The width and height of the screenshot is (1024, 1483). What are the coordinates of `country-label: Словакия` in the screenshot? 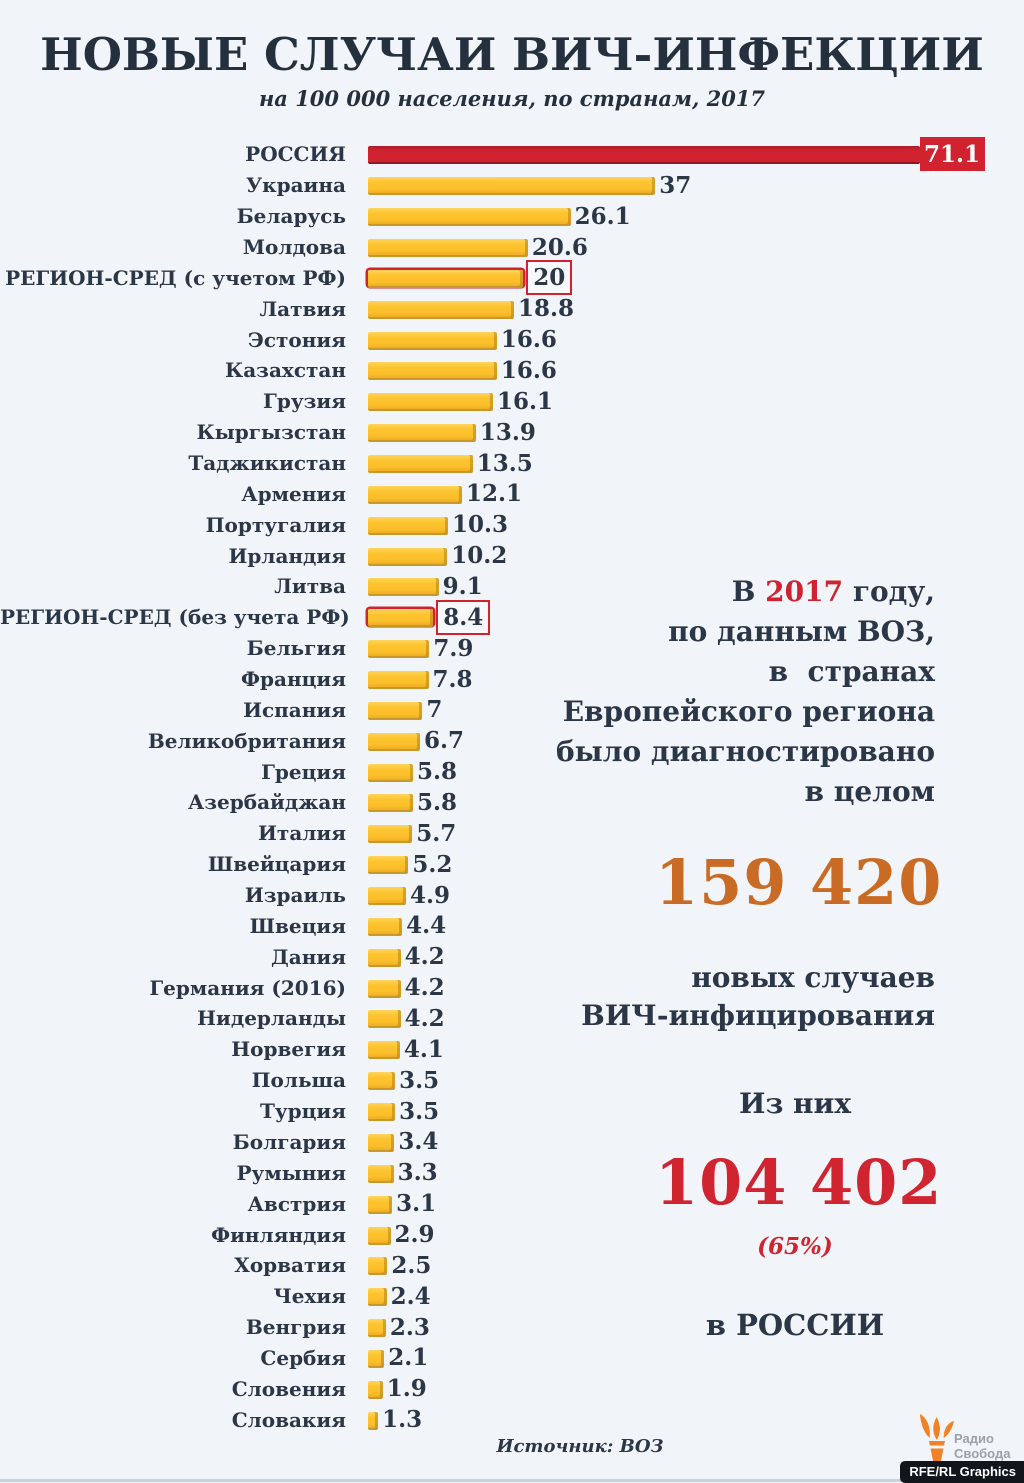 It's located at (288, 1419).